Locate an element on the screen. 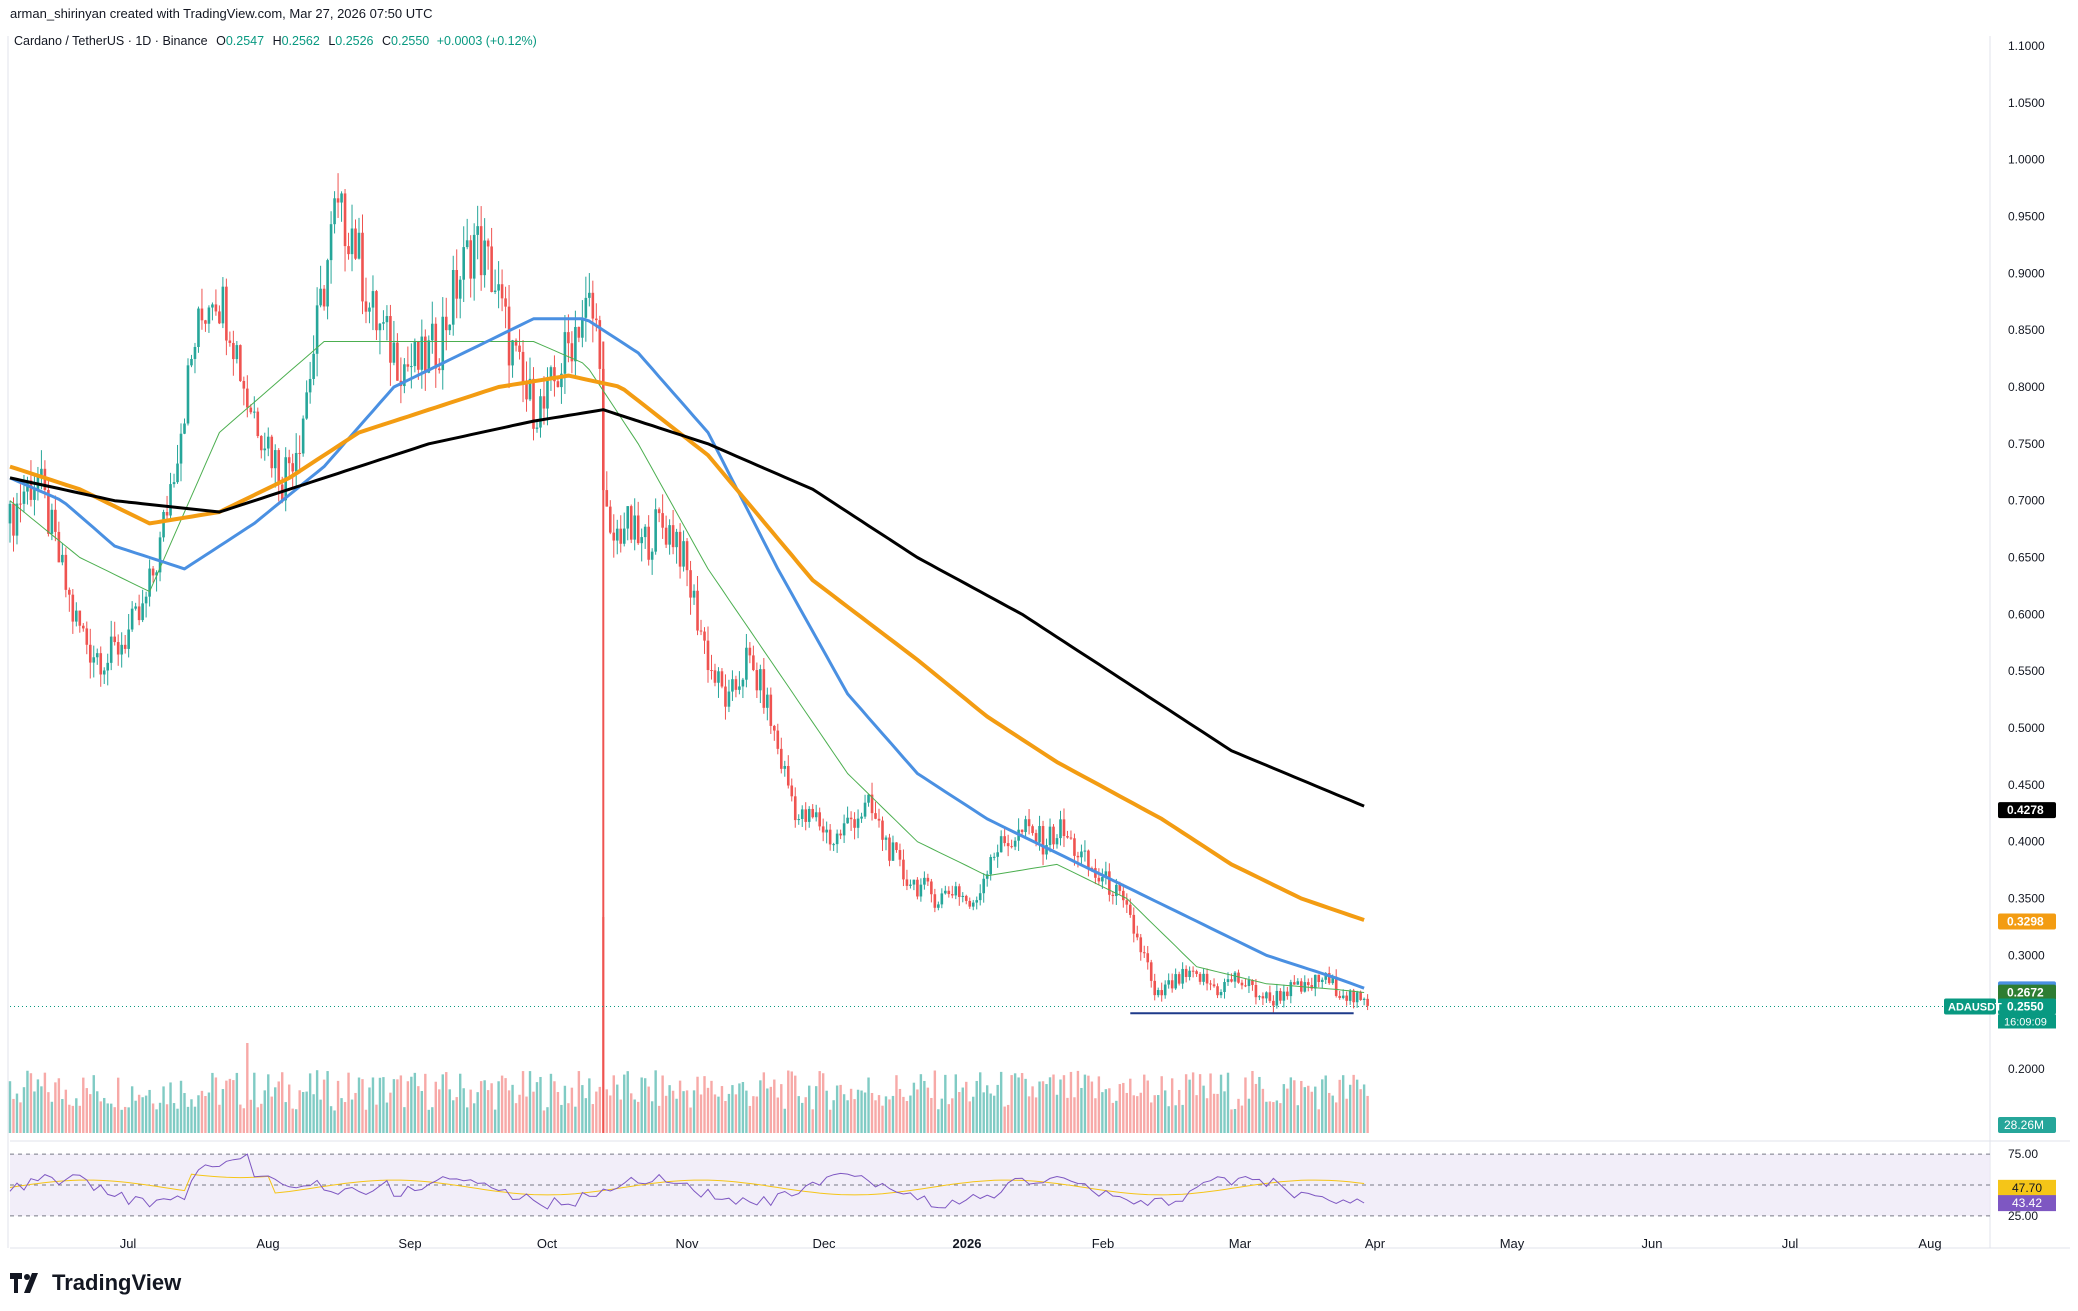 This screenshot has width=2078, height=1311. rsi-line is located at coordinates (687, 1181).